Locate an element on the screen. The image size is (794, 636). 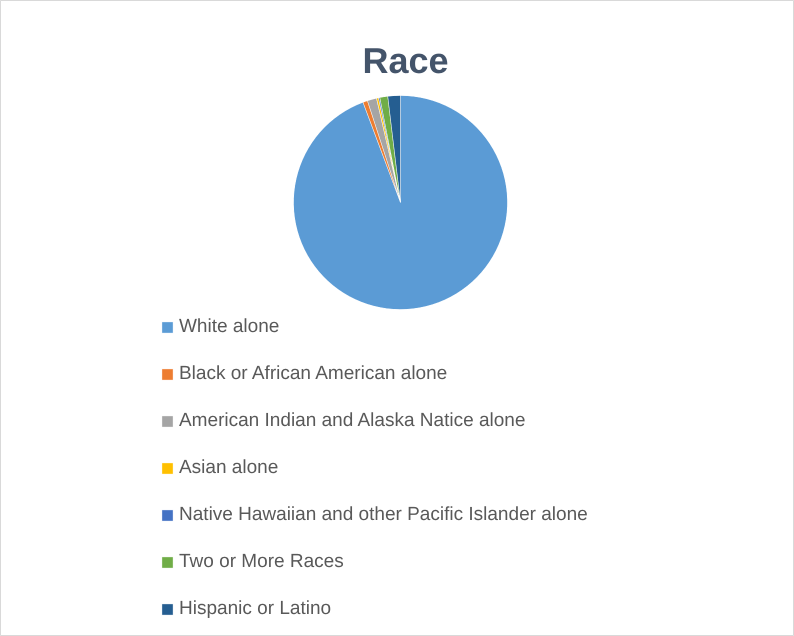
chart-title: Race is located at coordinates (405, 60).